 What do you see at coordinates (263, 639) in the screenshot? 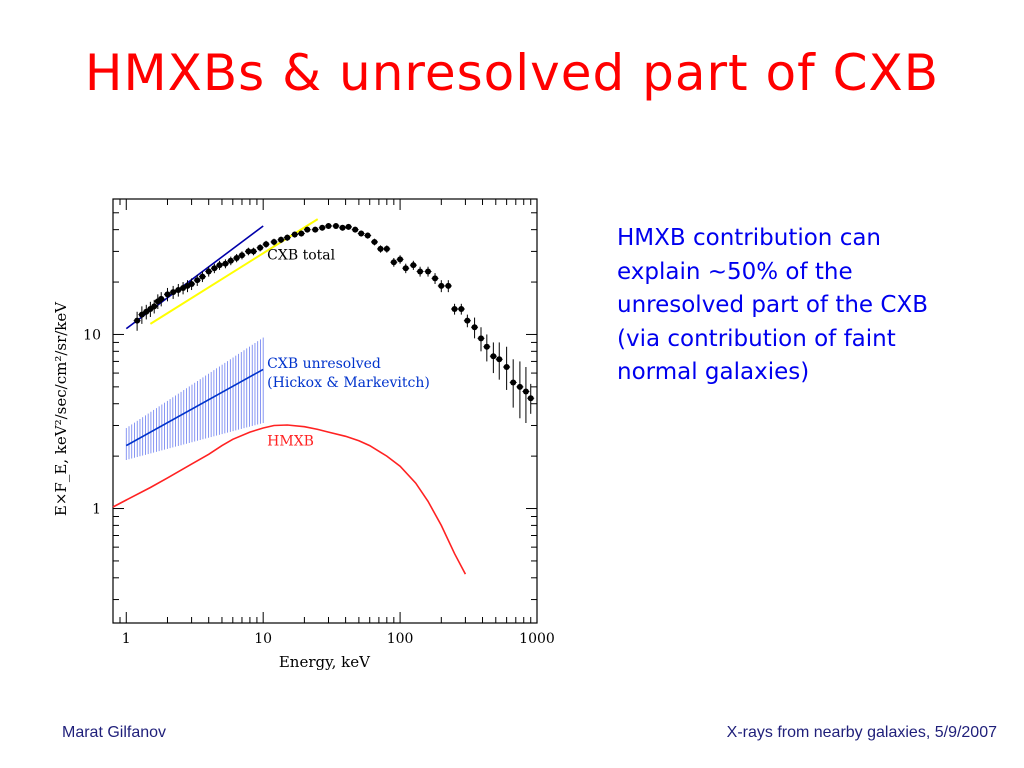
I see `x-tick-label: 10` at bounding box center [263, 639].